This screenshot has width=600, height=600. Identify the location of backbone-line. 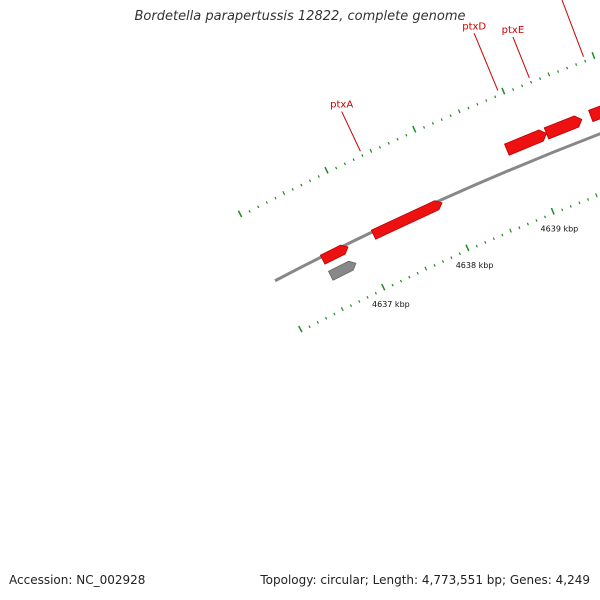
(437, 207).